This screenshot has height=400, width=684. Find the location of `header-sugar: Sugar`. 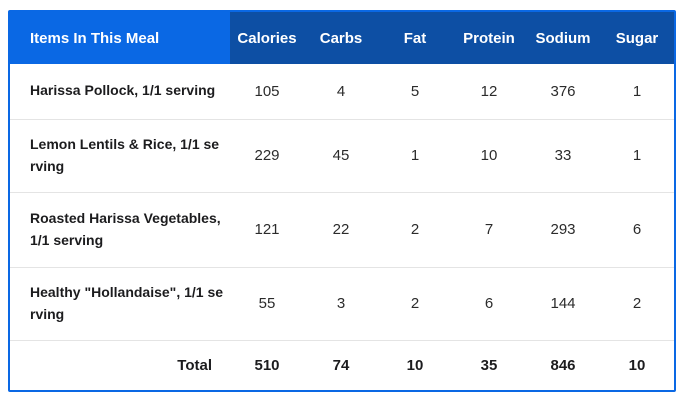

header-sugar: Sugar is located at coordinates (637, 38).